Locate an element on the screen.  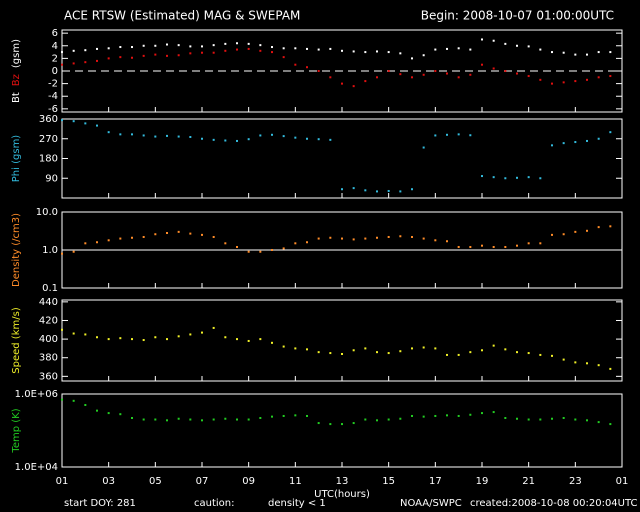
start-doy: start DOY: 281 is located at coordinates (100, 503).